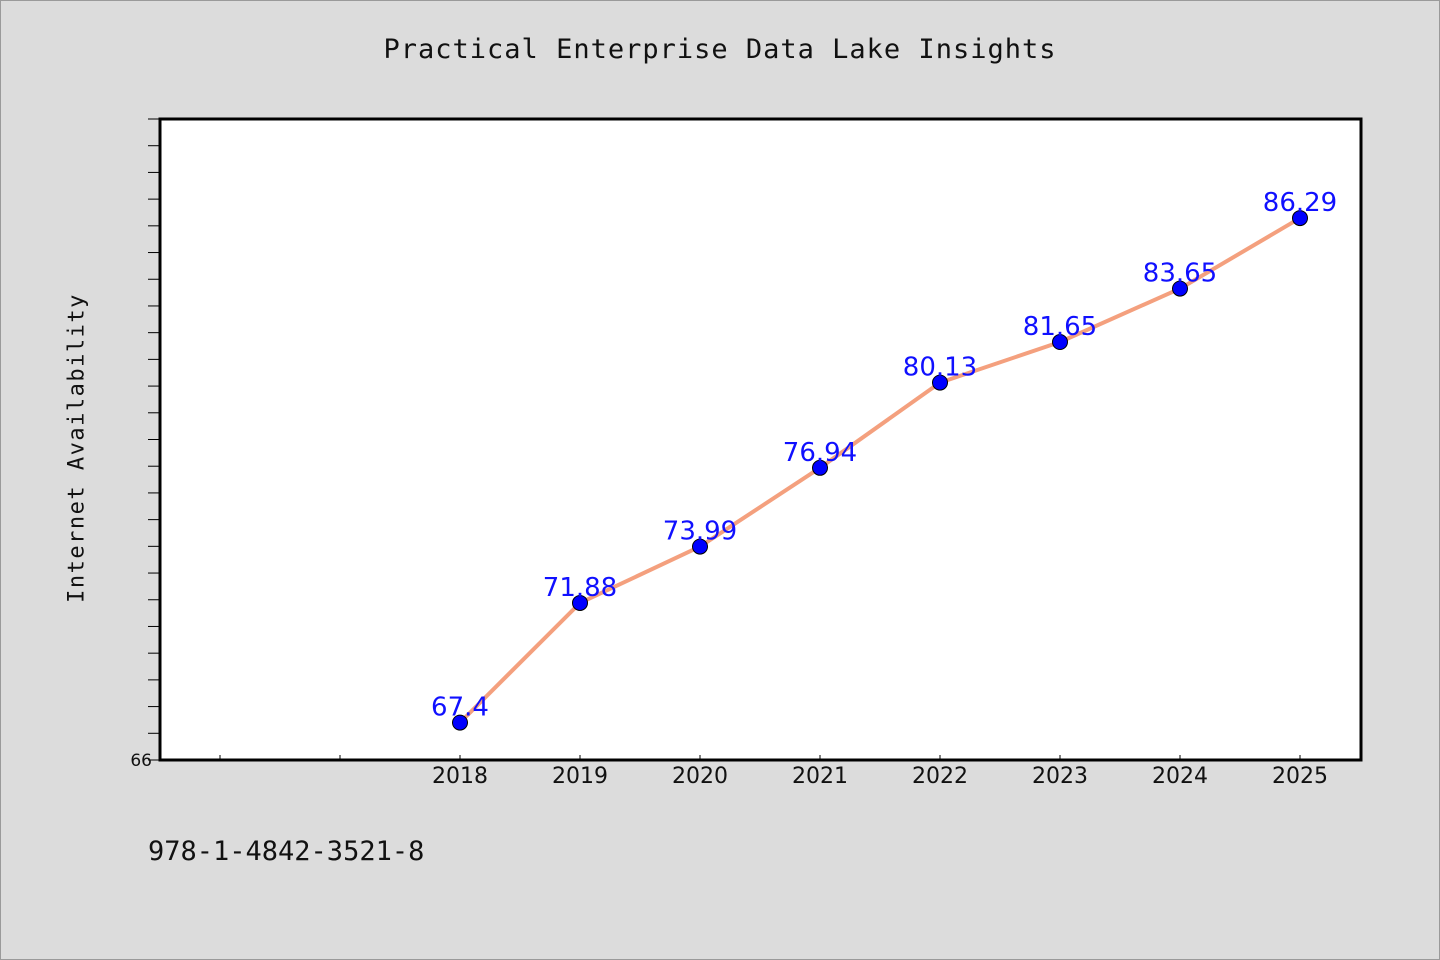 The height and width of the screenshot is (960, 1440). What do you see at coordinates (1180, 776) in the screenshot?
I see `x-tick-label: 2024` at bounding box center [1180, 776].